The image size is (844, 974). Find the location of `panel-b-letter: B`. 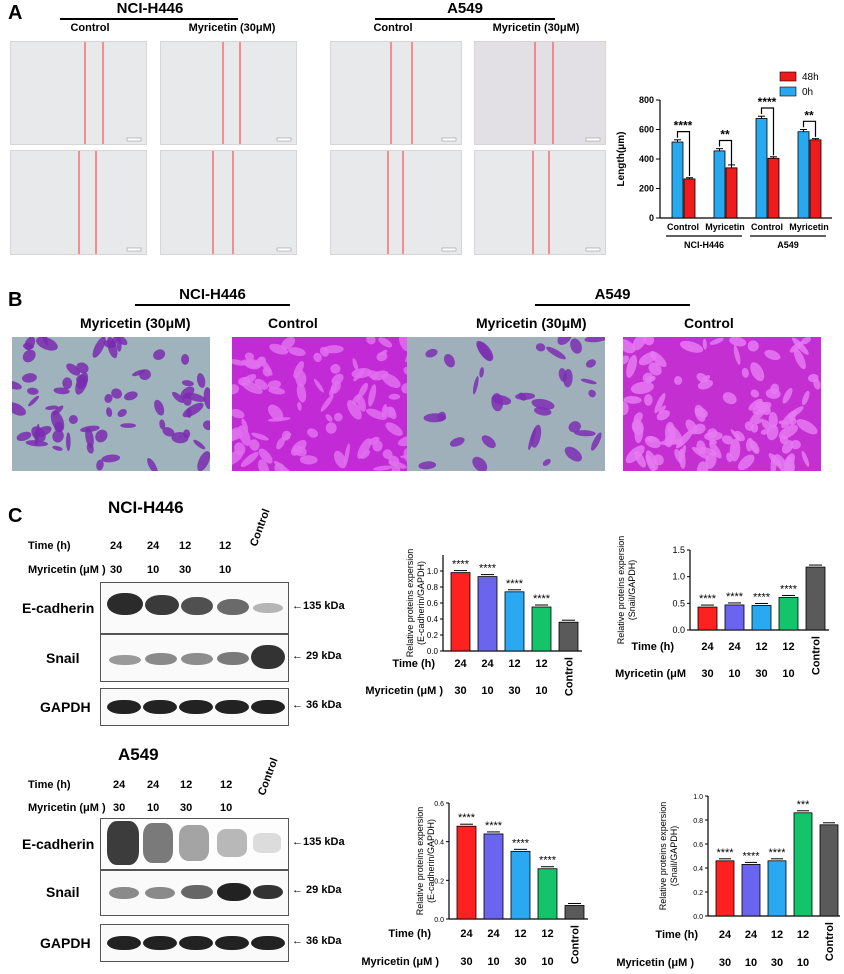

panel-b-letter: B is located at coordinates (15, 300).